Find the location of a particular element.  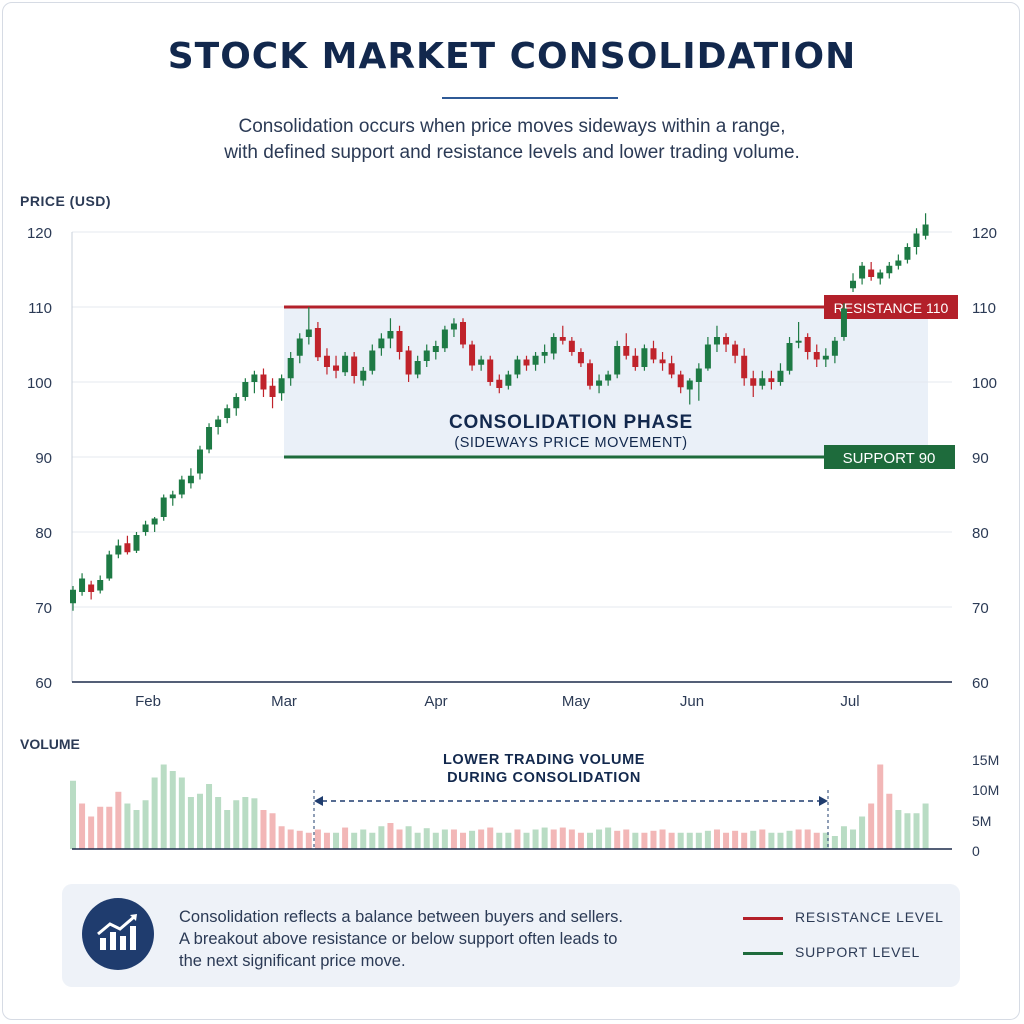

x-tick-label: Mar is located at coordinates (284, 701).